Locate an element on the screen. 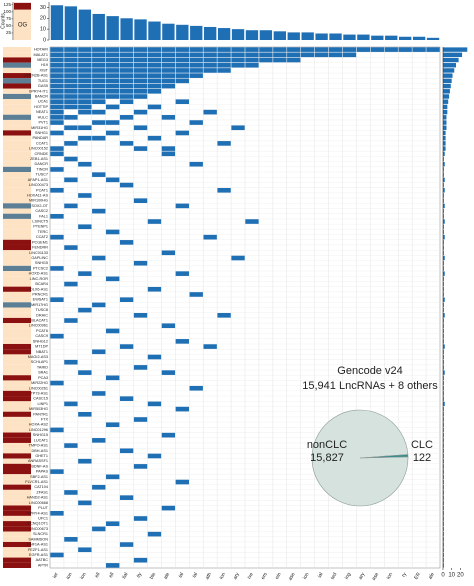  pie-slice is located at coordinates (384, 456).